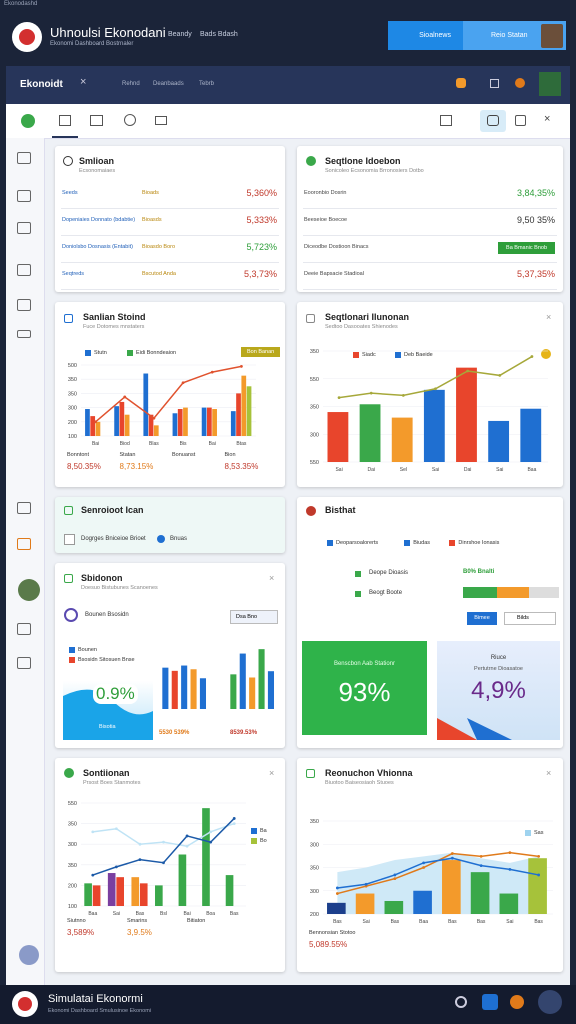 The width and height of the screenshot is (576, 1024). Describe the element at coordinates (150, 193) in the screenshot. I see `row-tag: Bioads` at that location.